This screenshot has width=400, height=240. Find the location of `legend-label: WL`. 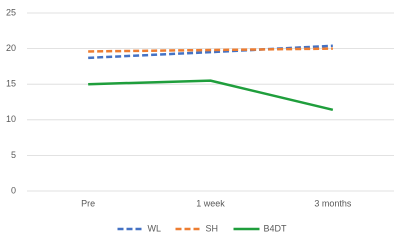

legend-label: WL is located at coordinates (155, 228).